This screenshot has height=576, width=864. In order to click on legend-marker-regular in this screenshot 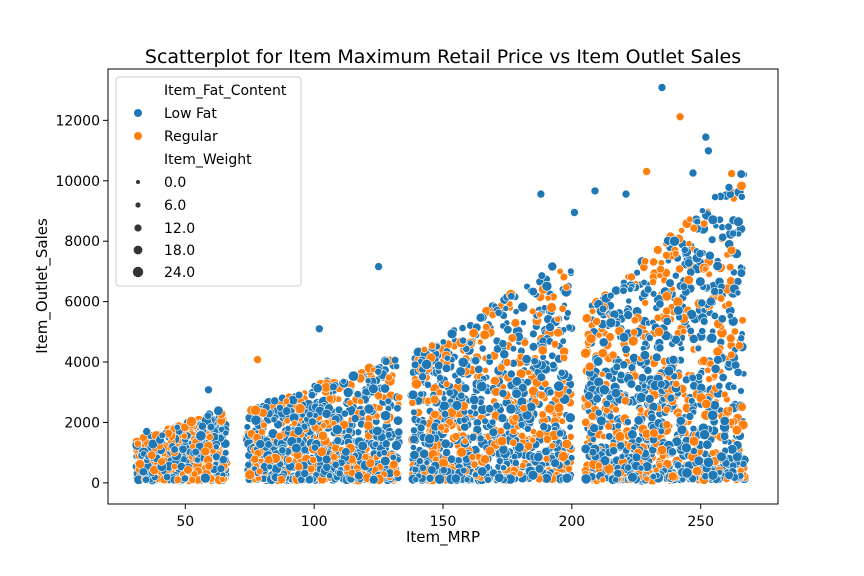, I will do `click(138, 136)`.